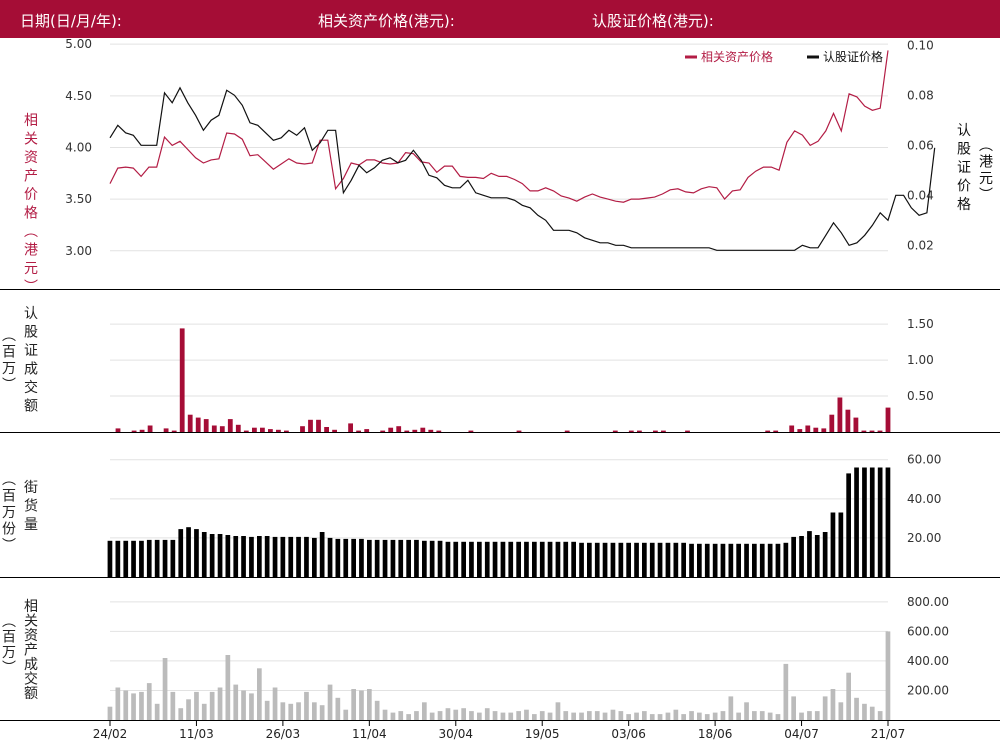 This screenshot has height=751, width=1000. I want to click on x-tick-label: 11/04, so click(369, 734).